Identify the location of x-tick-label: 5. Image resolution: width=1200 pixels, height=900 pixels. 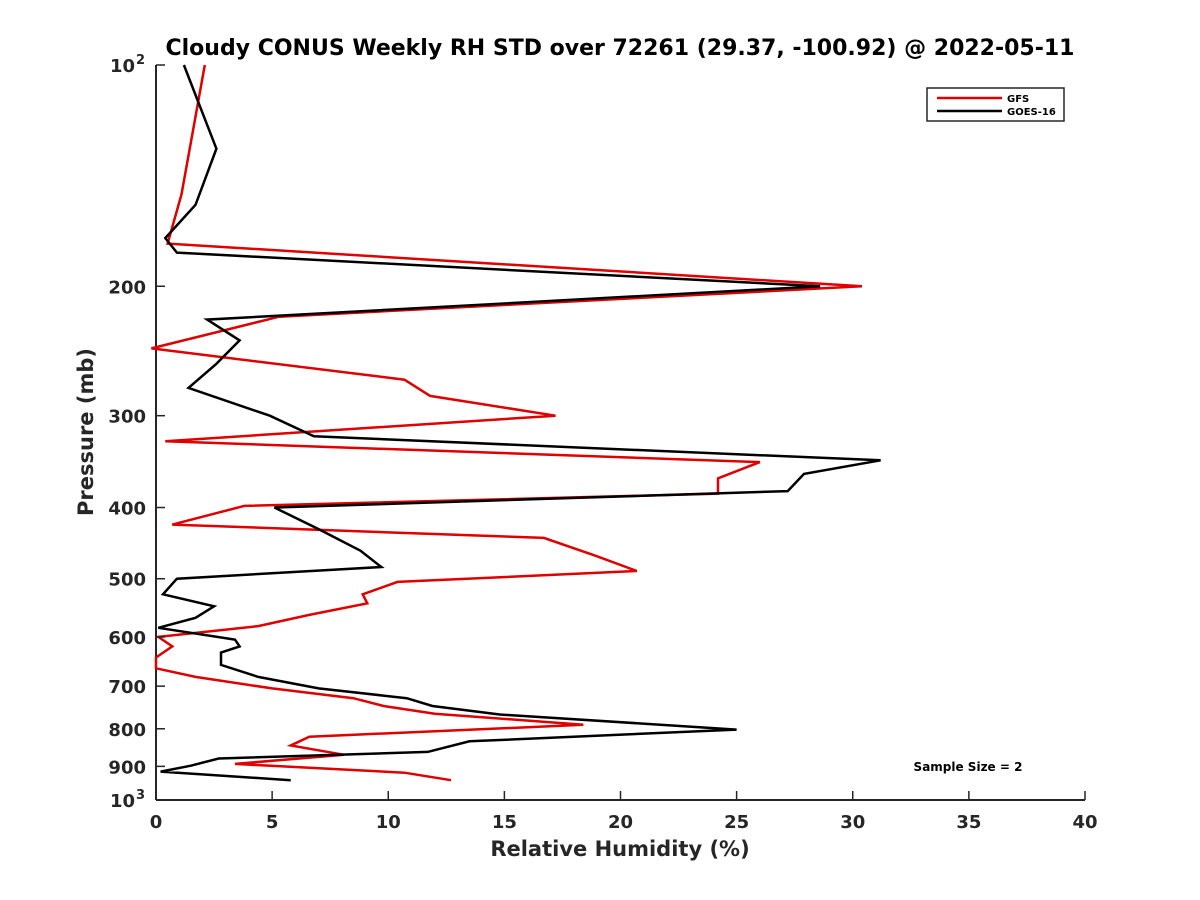
(272, 822).